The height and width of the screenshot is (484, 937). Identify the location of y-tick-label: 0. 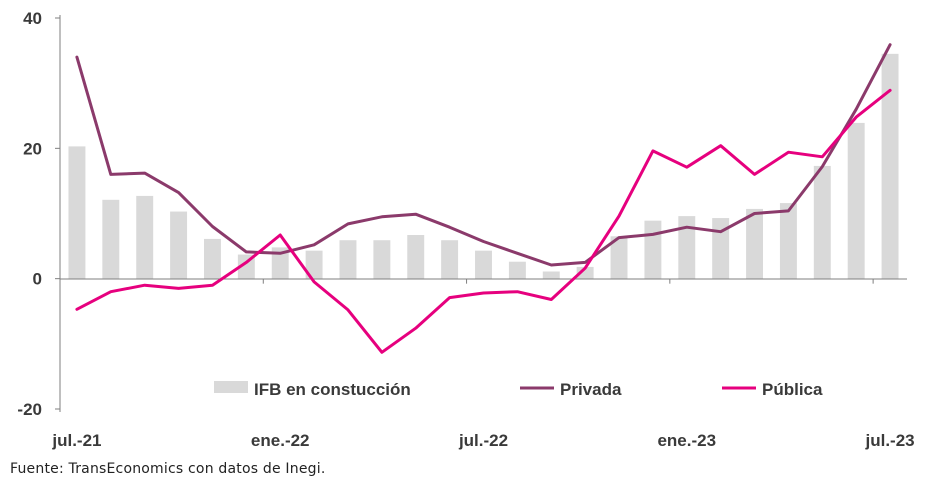
(37, 279).